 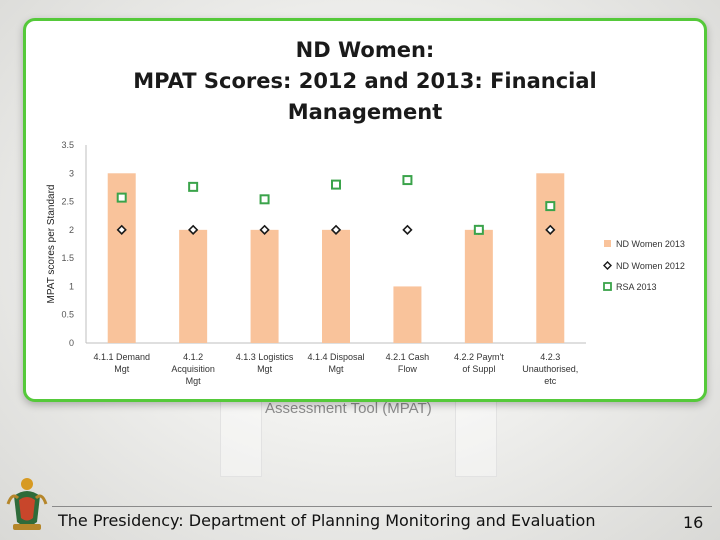 What do you see at coordinates (67, 145) in the screenshot?
I see `y-tick-label: 3.5` at bounding box center [67, 145].